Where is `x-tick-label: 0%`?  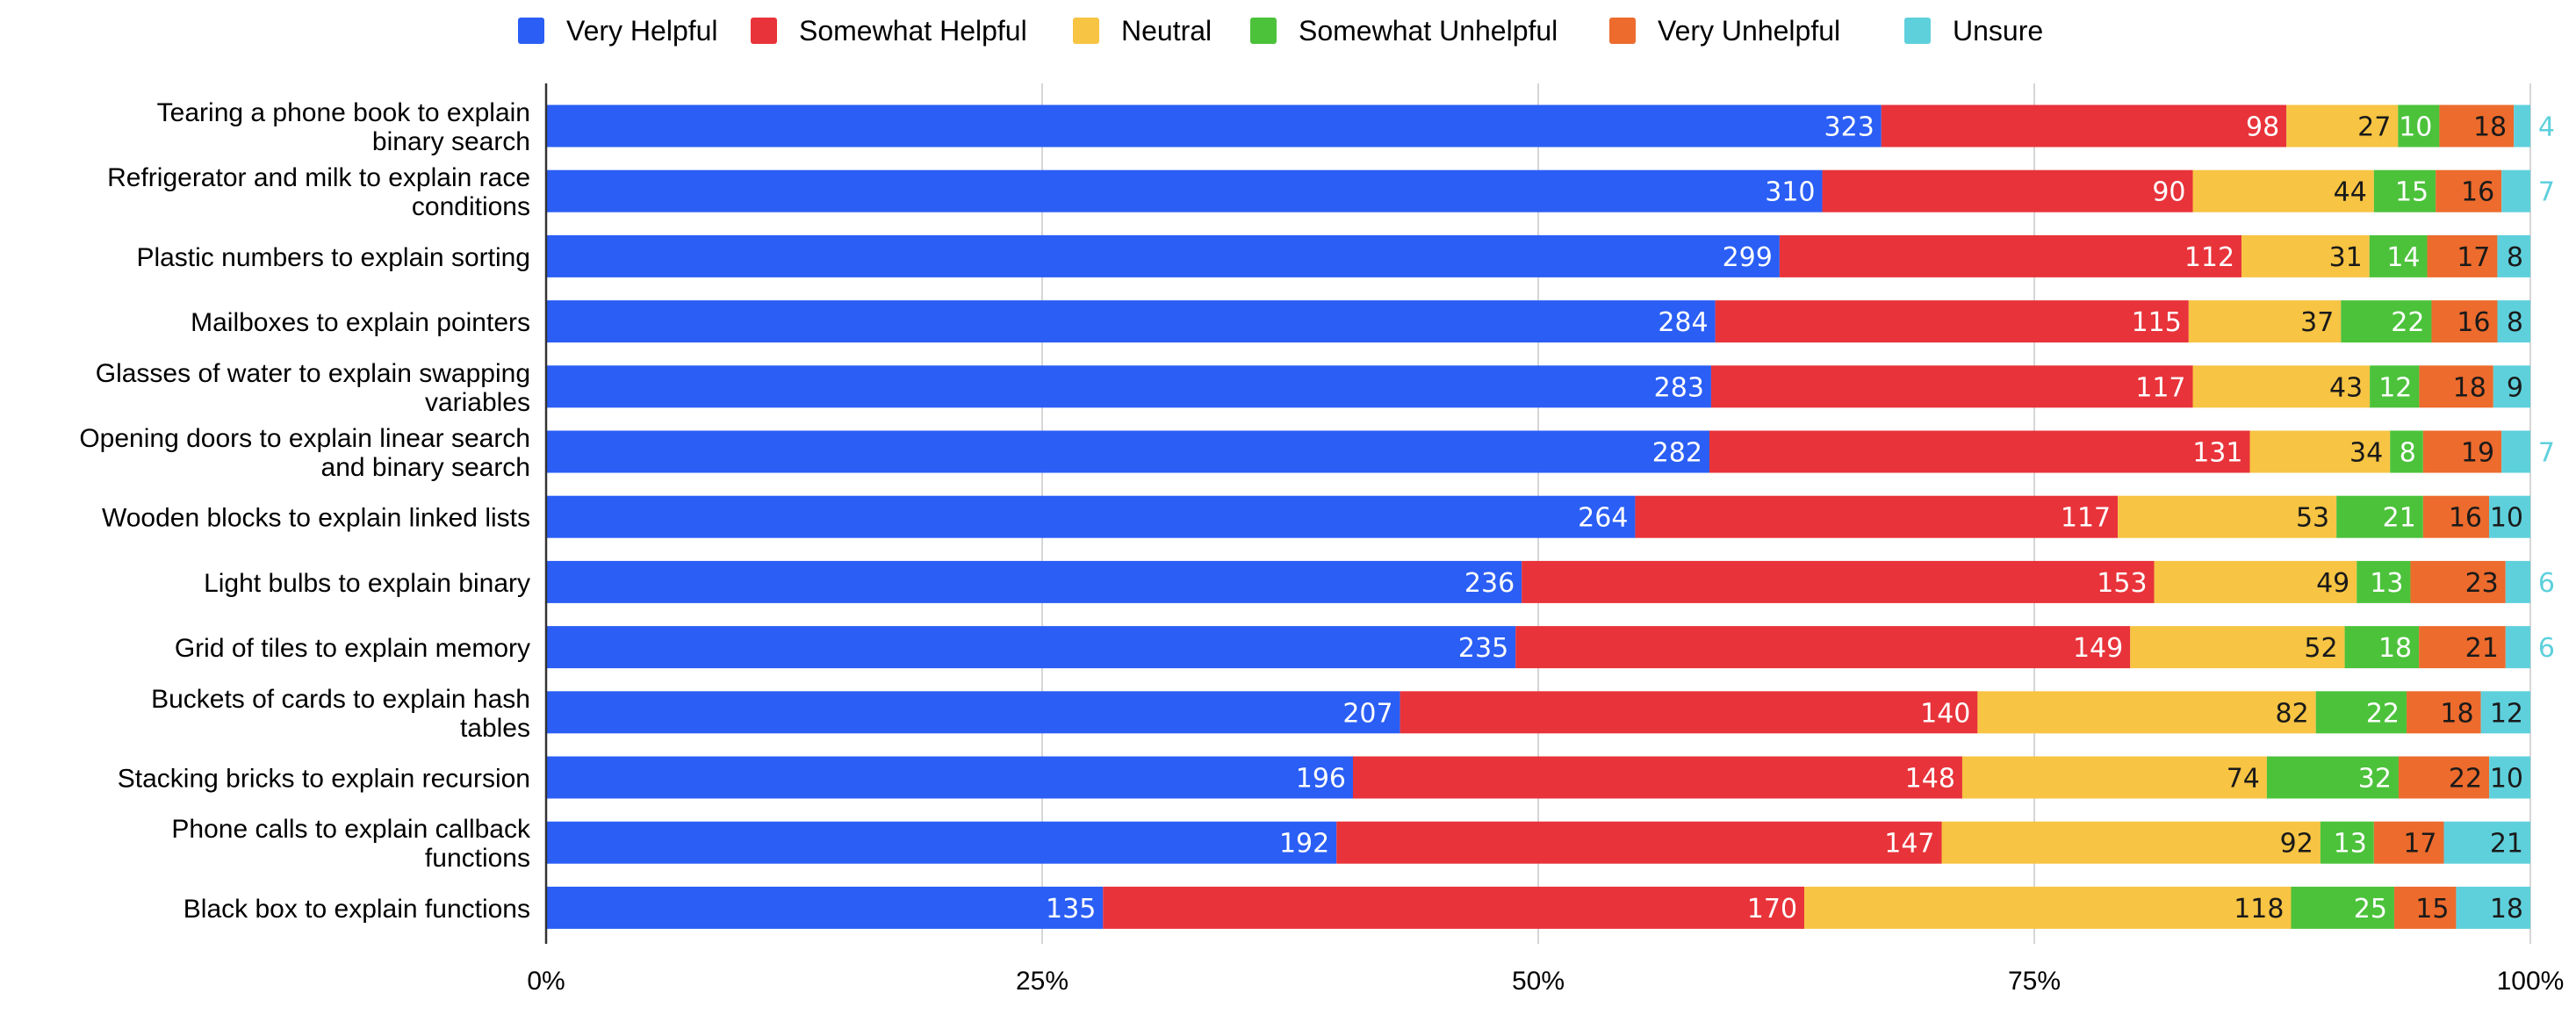
x-tick-label: 0% is located at coordinates (546, 981).